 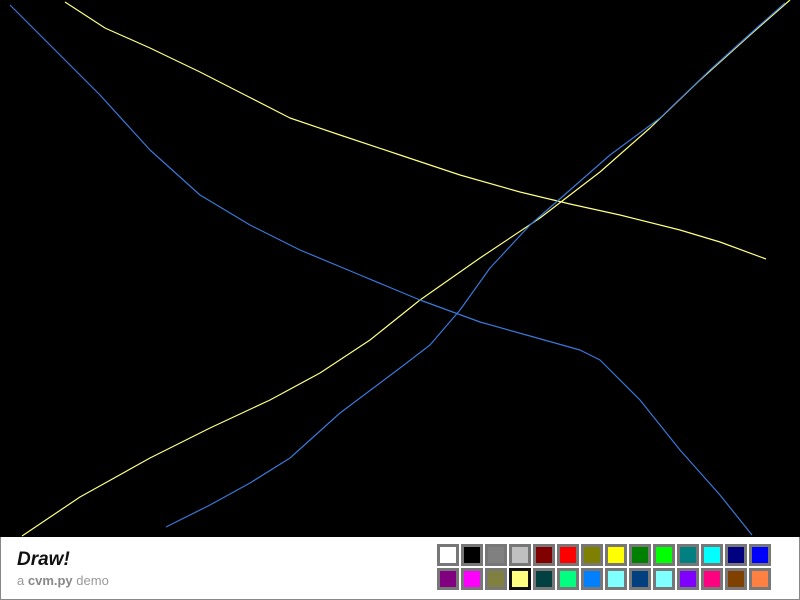 I want to click on app-subtitle: a cvm.py demo, so click(x=63, y=580).